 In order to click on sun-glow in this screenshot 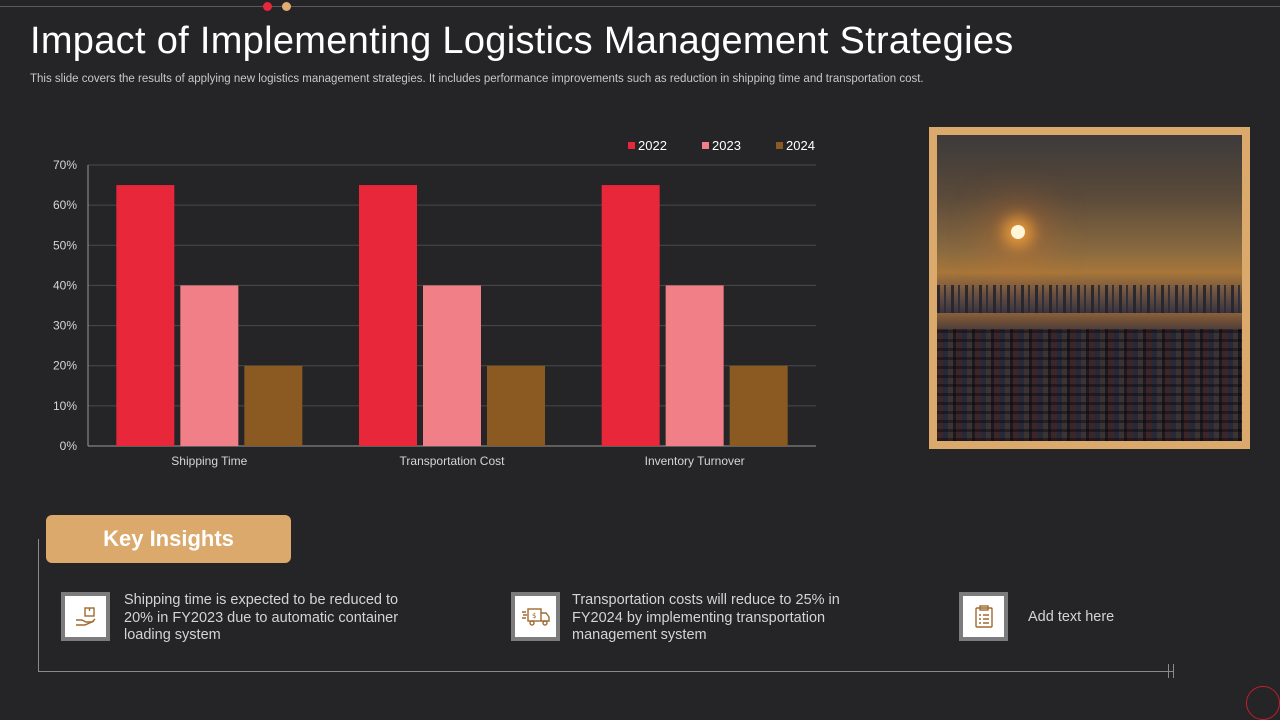, I will do `click(1018, 232)`.